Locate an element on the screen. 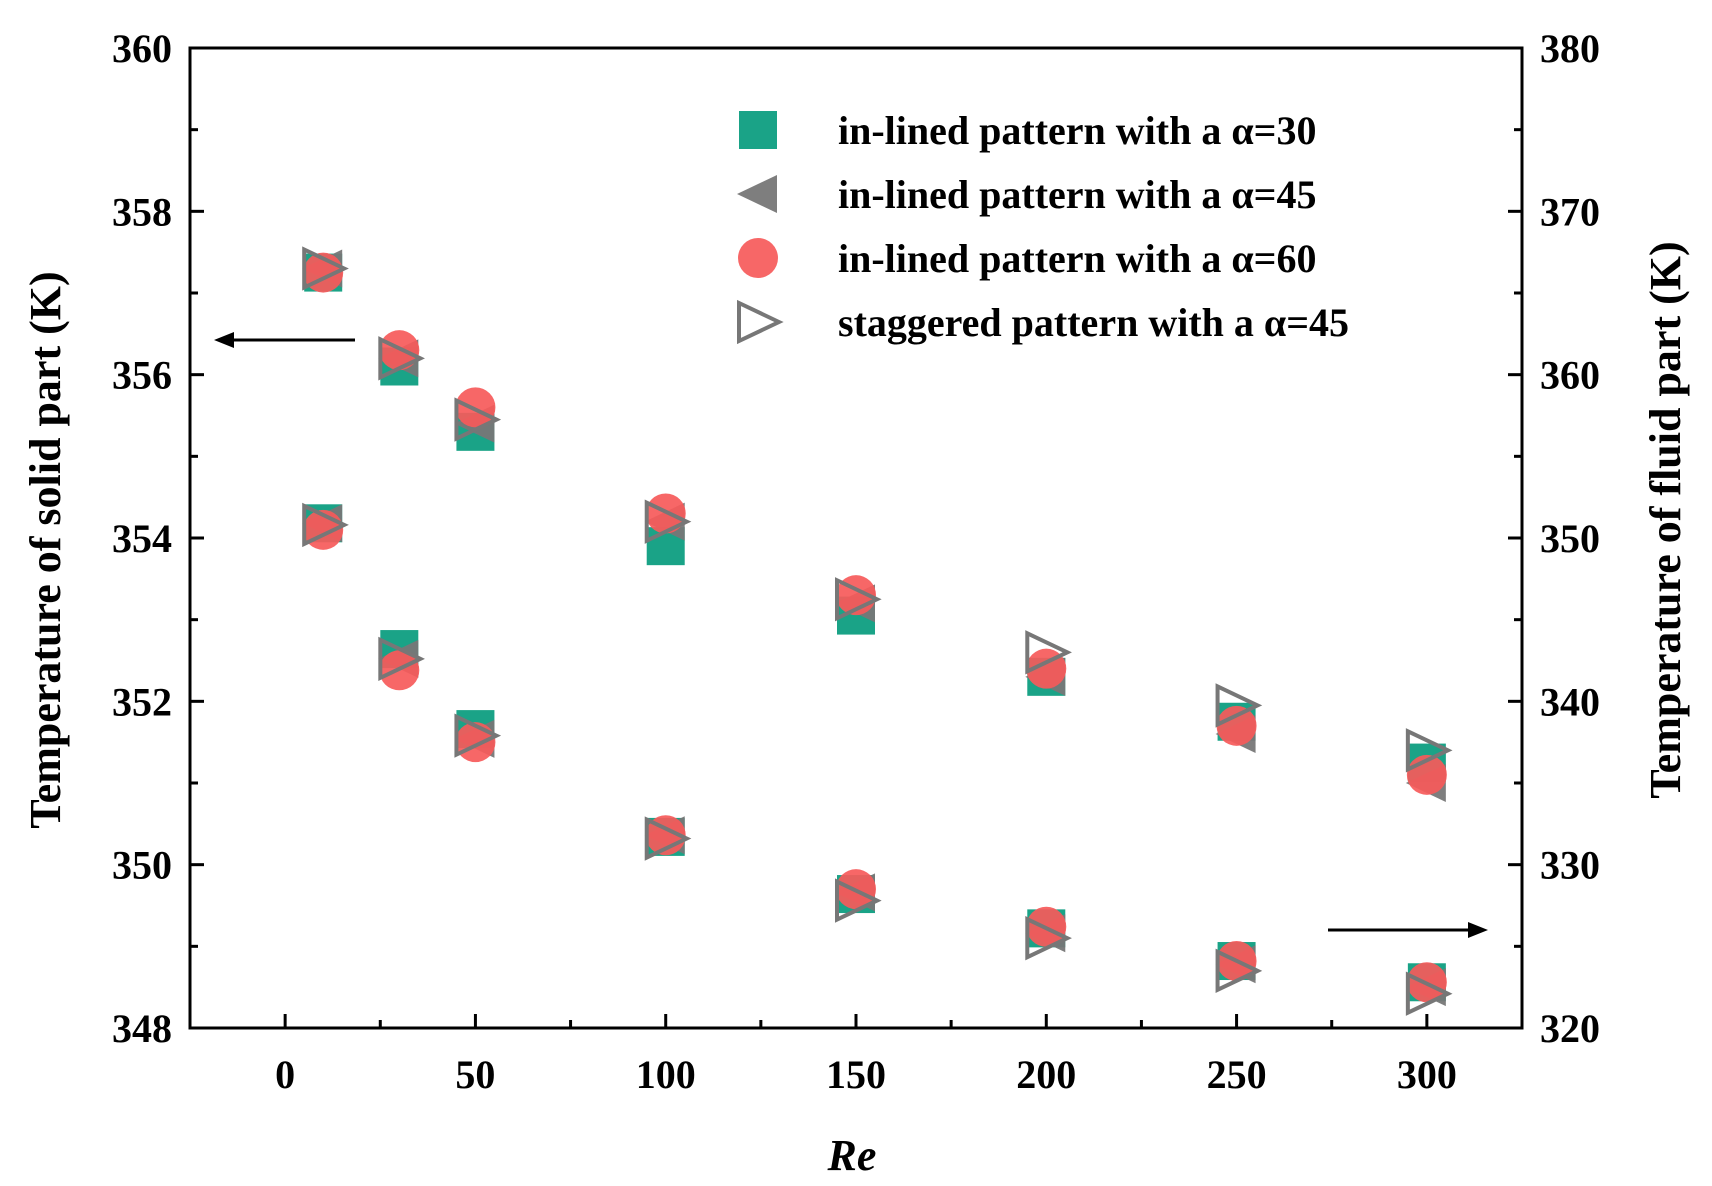 The image size is (1712, 1186). x-tick-label: 300 is located at coordinates (1427, 1074).